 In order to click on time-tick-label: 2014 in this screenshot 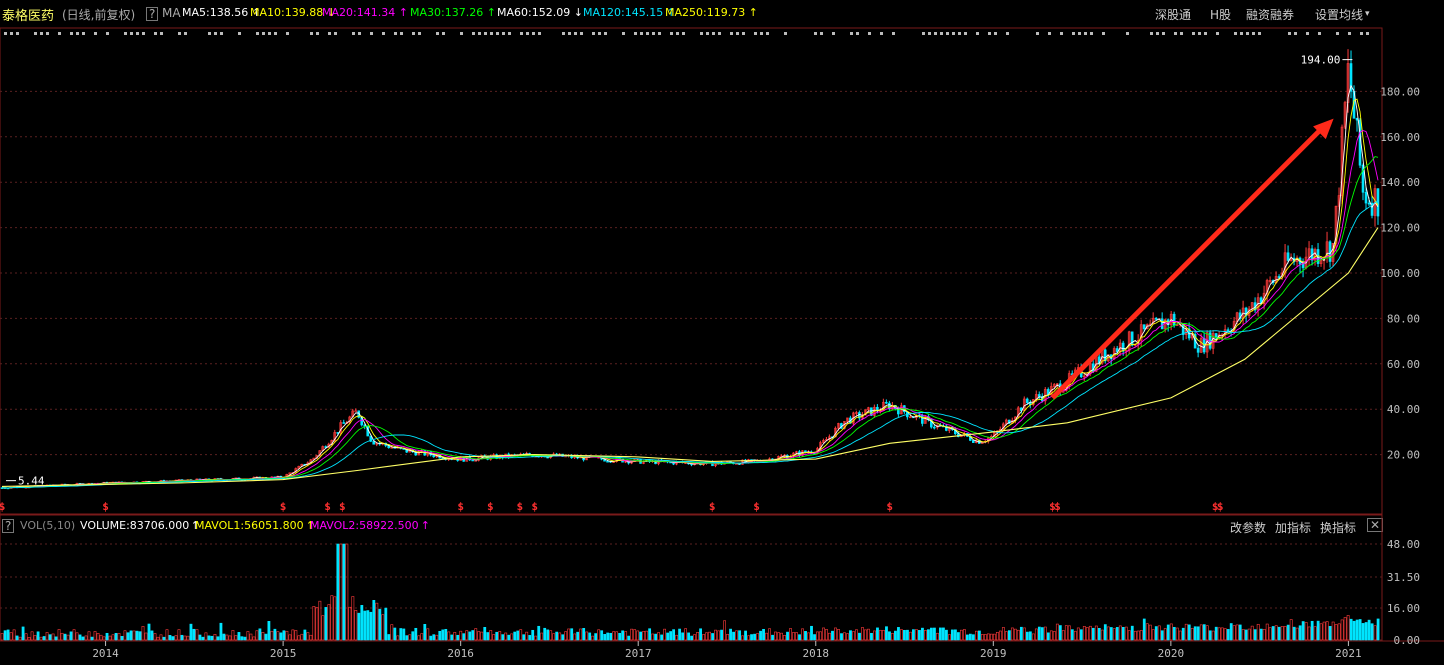, I will do `click(105, 653)`.